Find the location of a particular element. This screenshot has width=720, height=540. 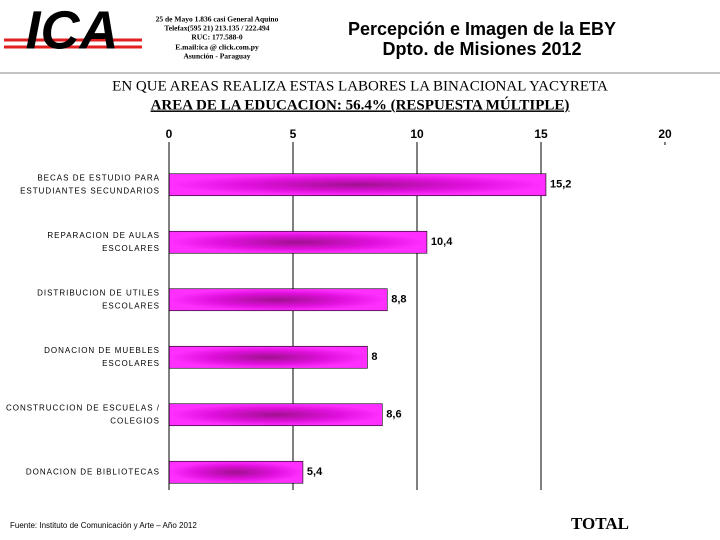

category-label: ESTUDIANTES SECUNDARIOS is located at coordinates (90, 190).